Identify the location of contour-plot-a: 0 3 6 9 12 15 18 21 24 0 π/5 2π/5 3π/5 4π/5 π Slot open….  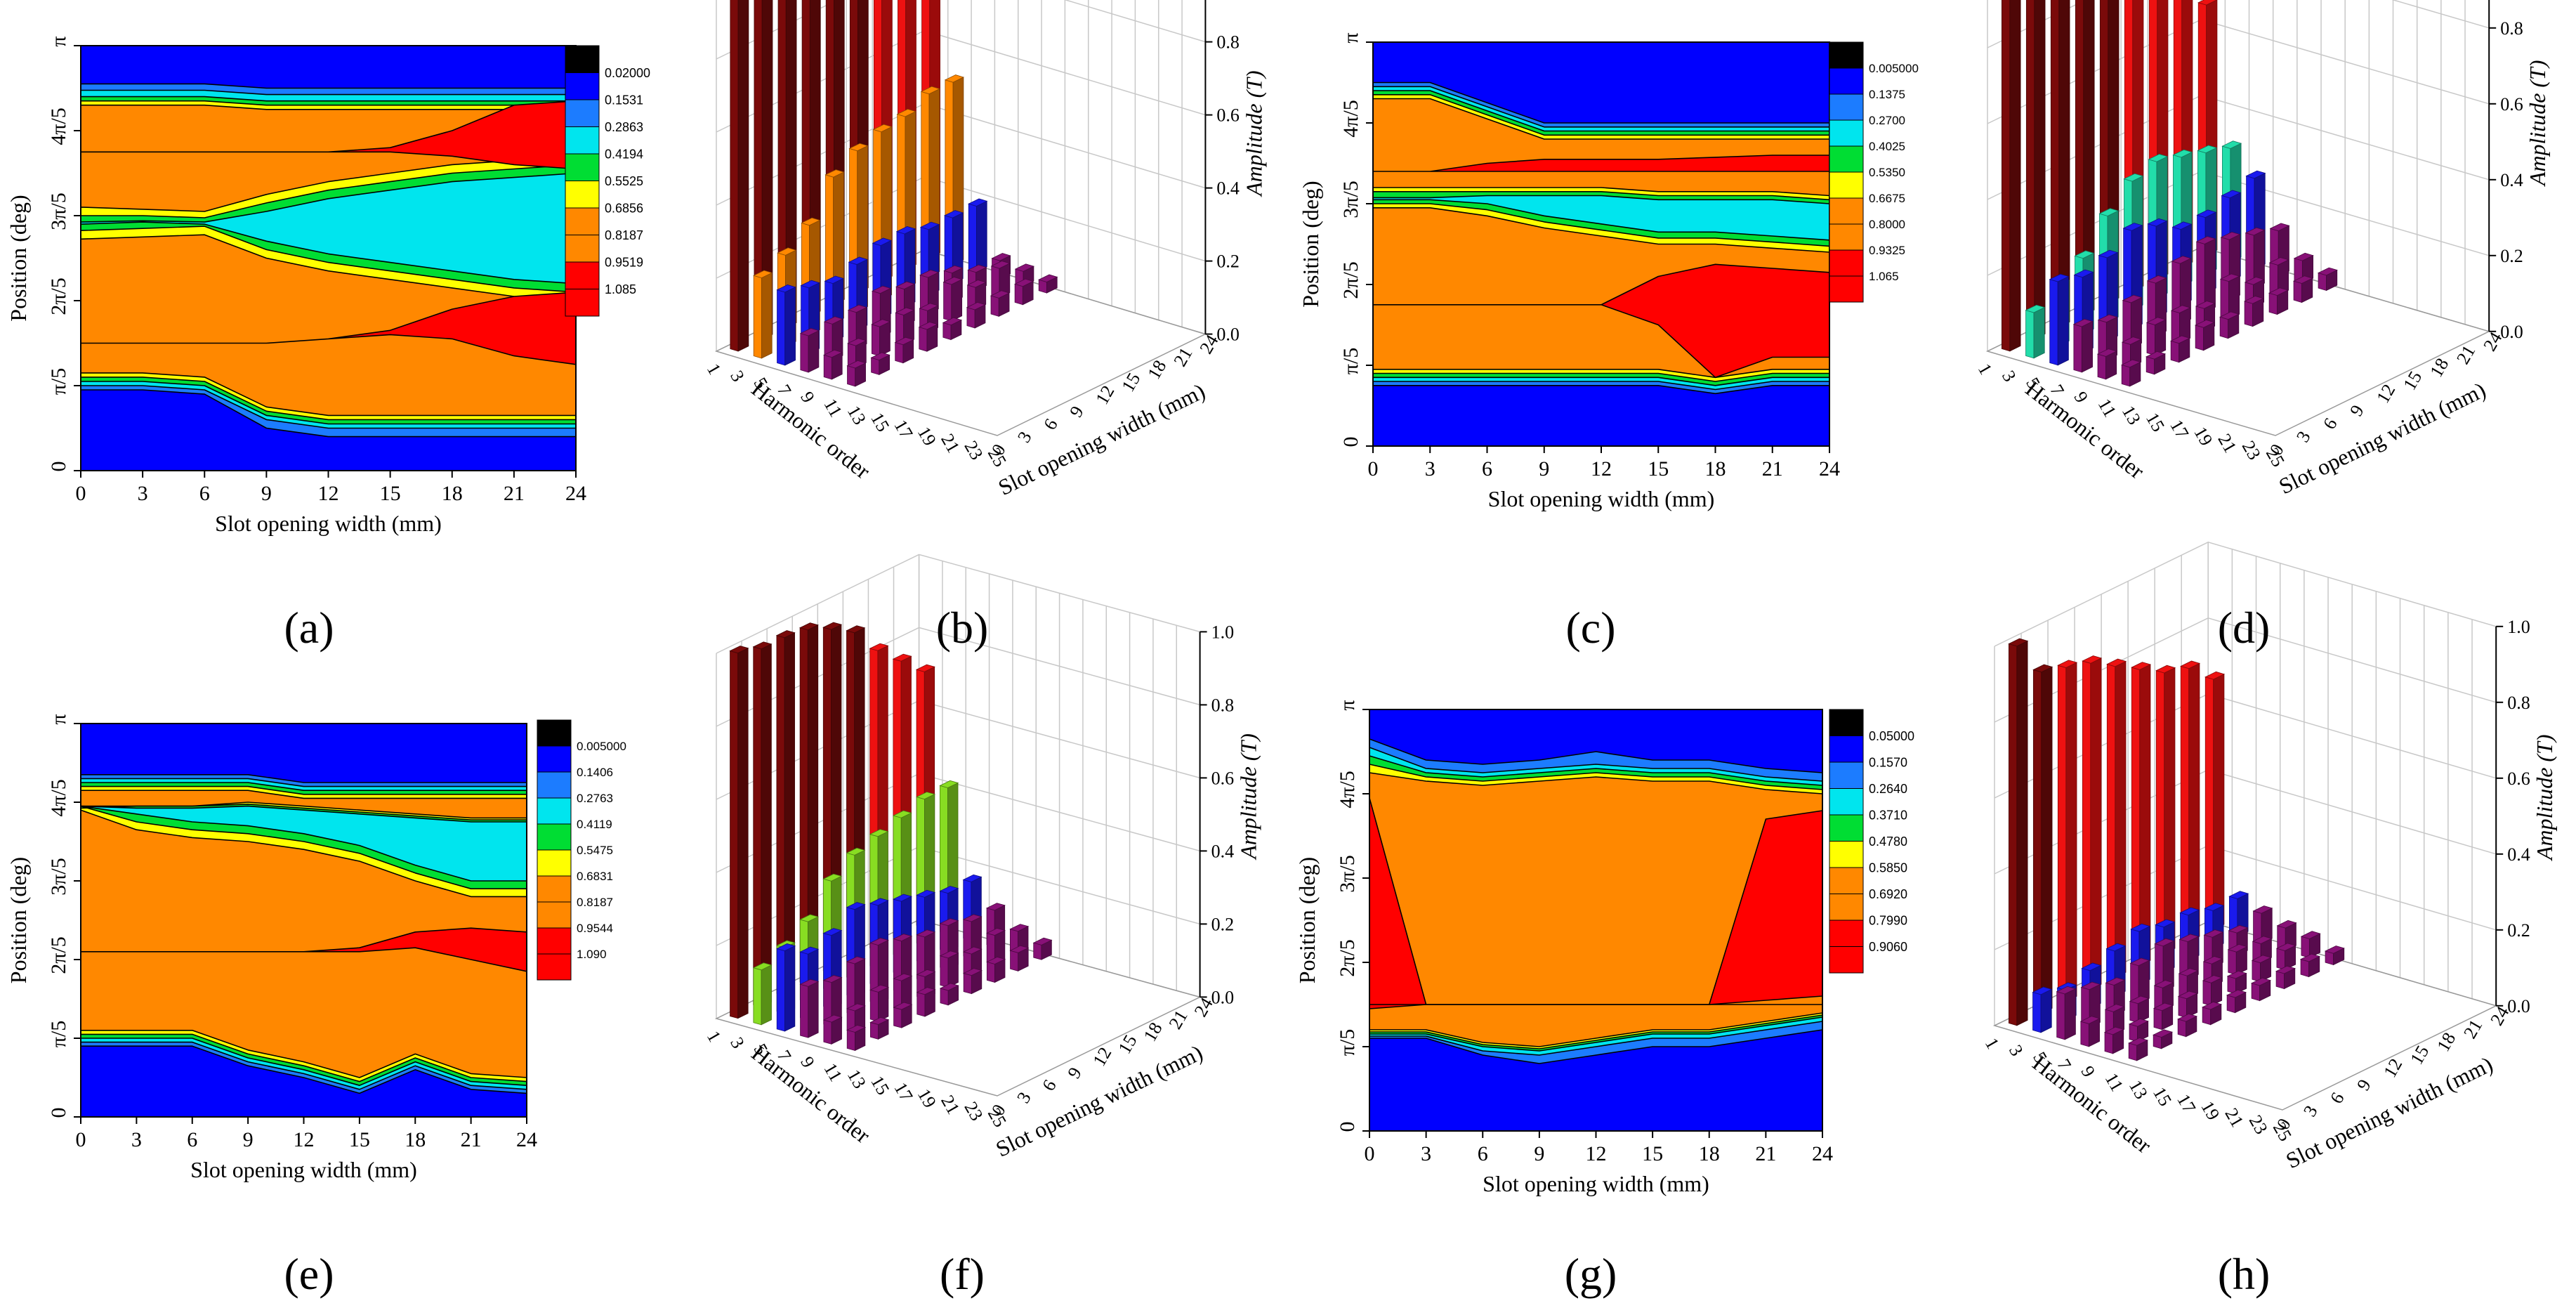
(328, 286).